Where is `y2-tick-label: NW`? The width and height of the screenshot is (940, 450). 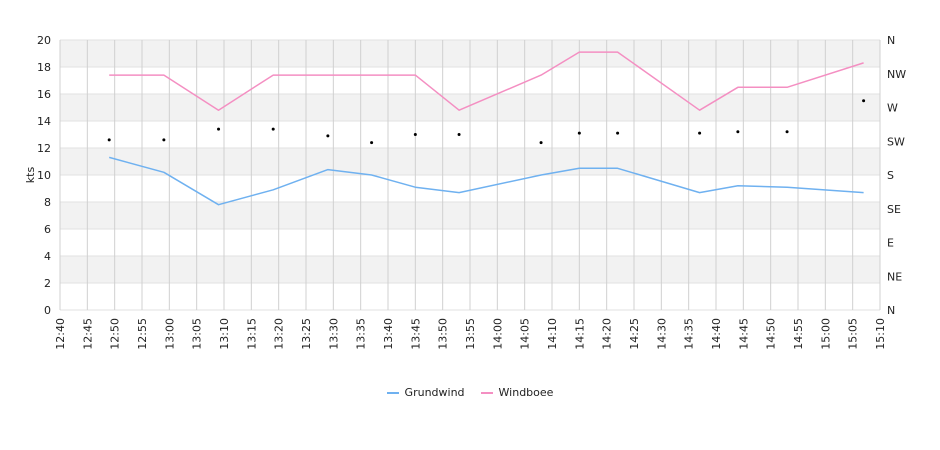 y2-tick-label: NW is located at coordinates (896, 74).